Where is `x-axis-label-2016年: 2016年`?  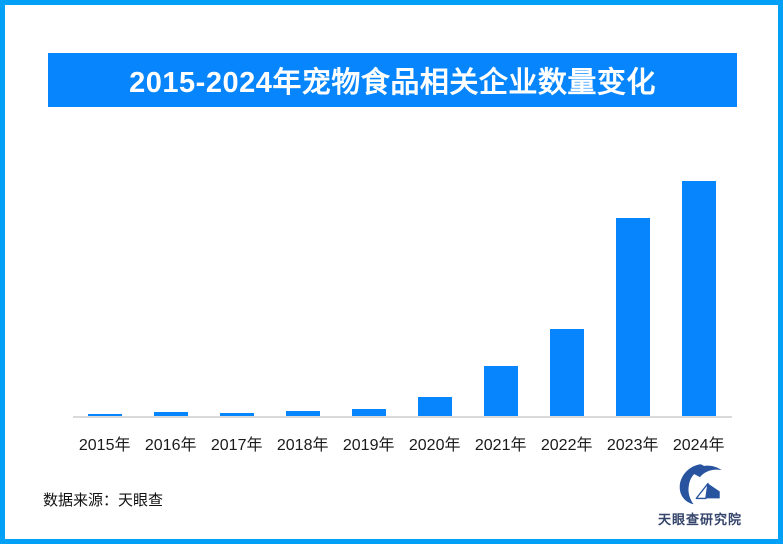 x-axis-label-2016年: 2016年 is located at coordinates (170, 445).